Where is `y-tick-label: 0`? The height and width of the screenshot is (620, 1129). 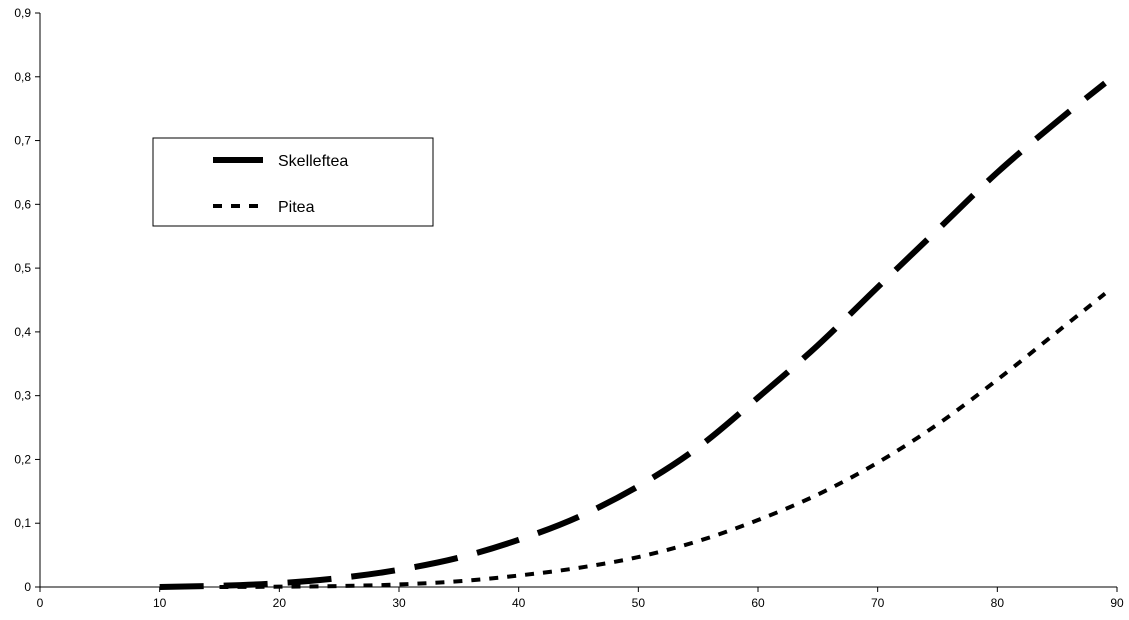 y-tick-label: 0 is located at coordinates (27, 587).